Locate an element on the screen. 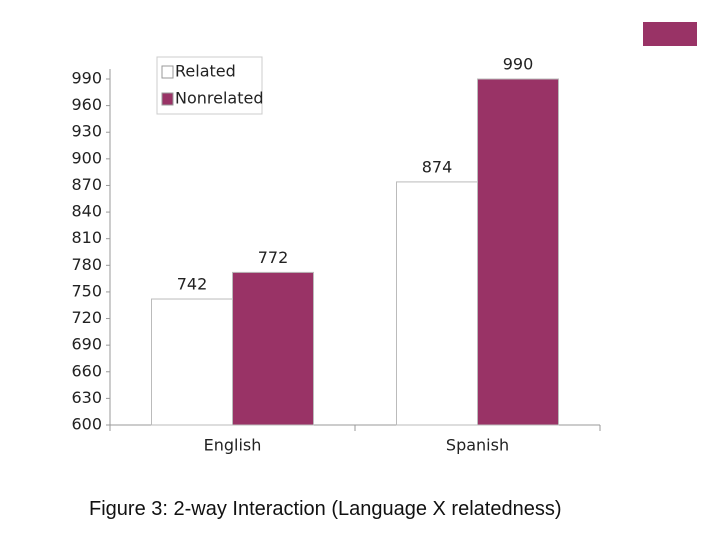 The width and height of the screenshot is (720, 540). value-label: 874 is located at coordinates (437, 166).